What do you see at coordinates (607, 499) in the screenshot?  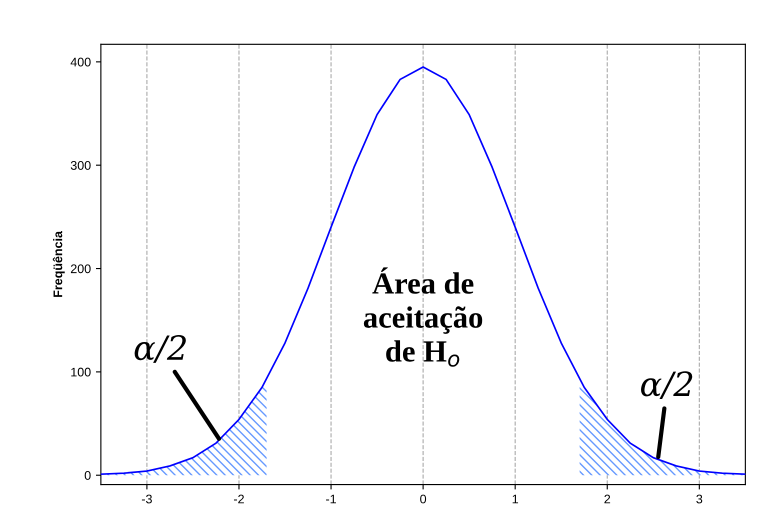 I see `x-tick-label: 2` at bounding box center [607, 499].